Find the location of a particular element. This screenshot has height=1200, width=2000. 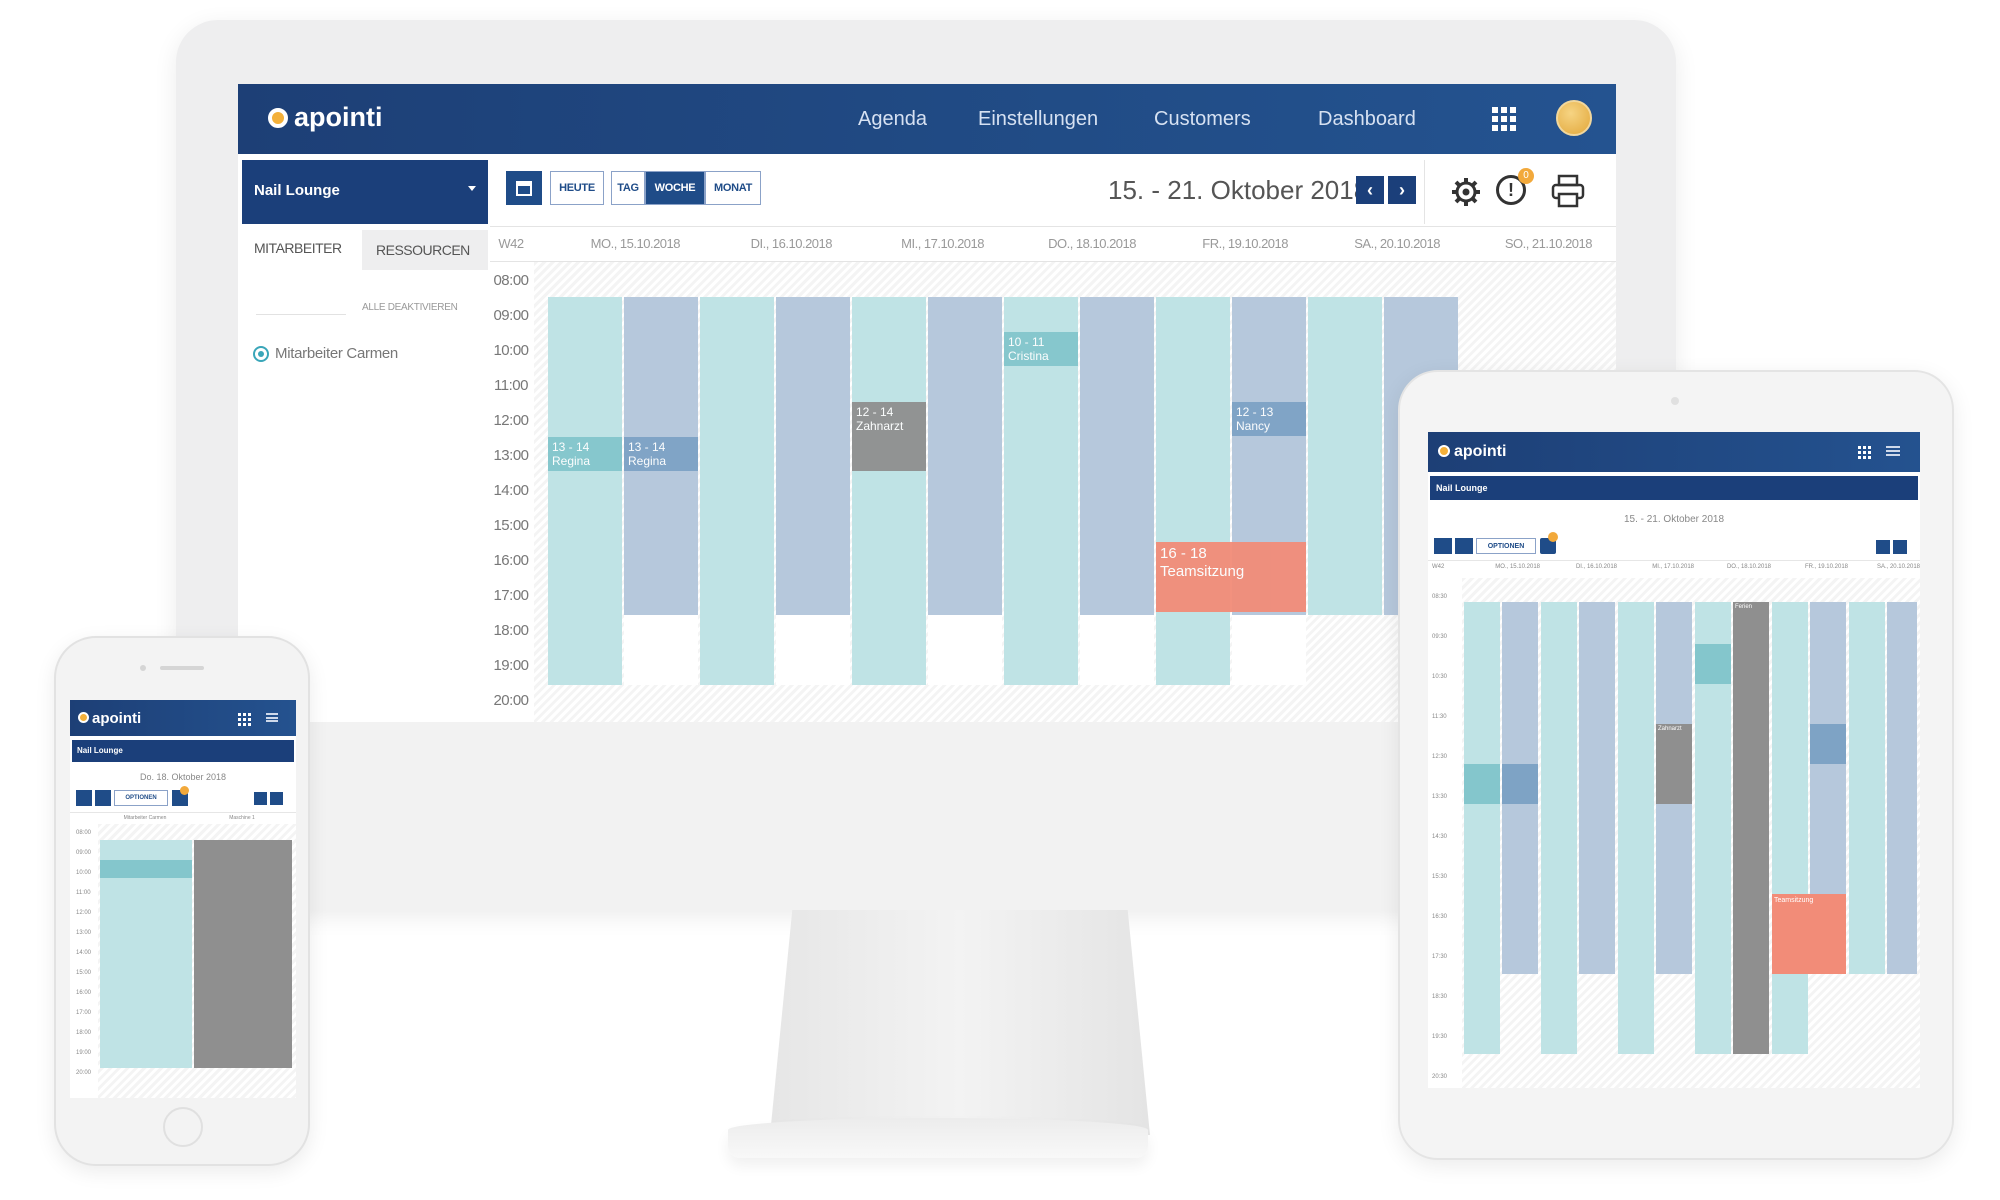

nav-settings: Einstellungen is located at coordinates (1038, 119).